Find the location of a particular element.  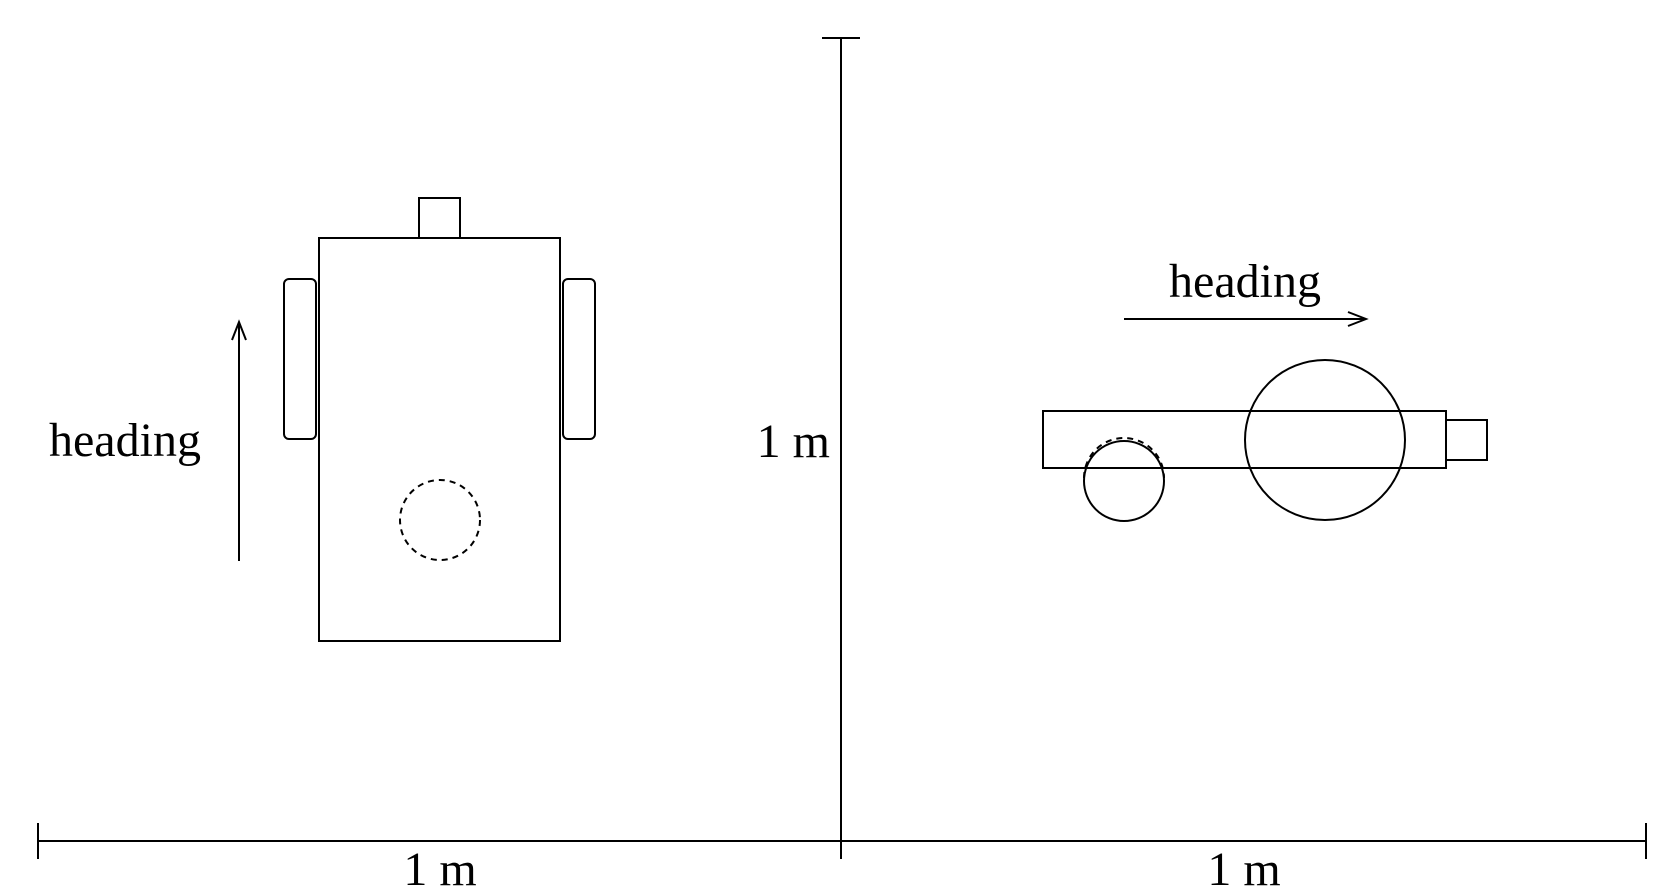

heading-label-left: heading is located at coordinates (125, 440).